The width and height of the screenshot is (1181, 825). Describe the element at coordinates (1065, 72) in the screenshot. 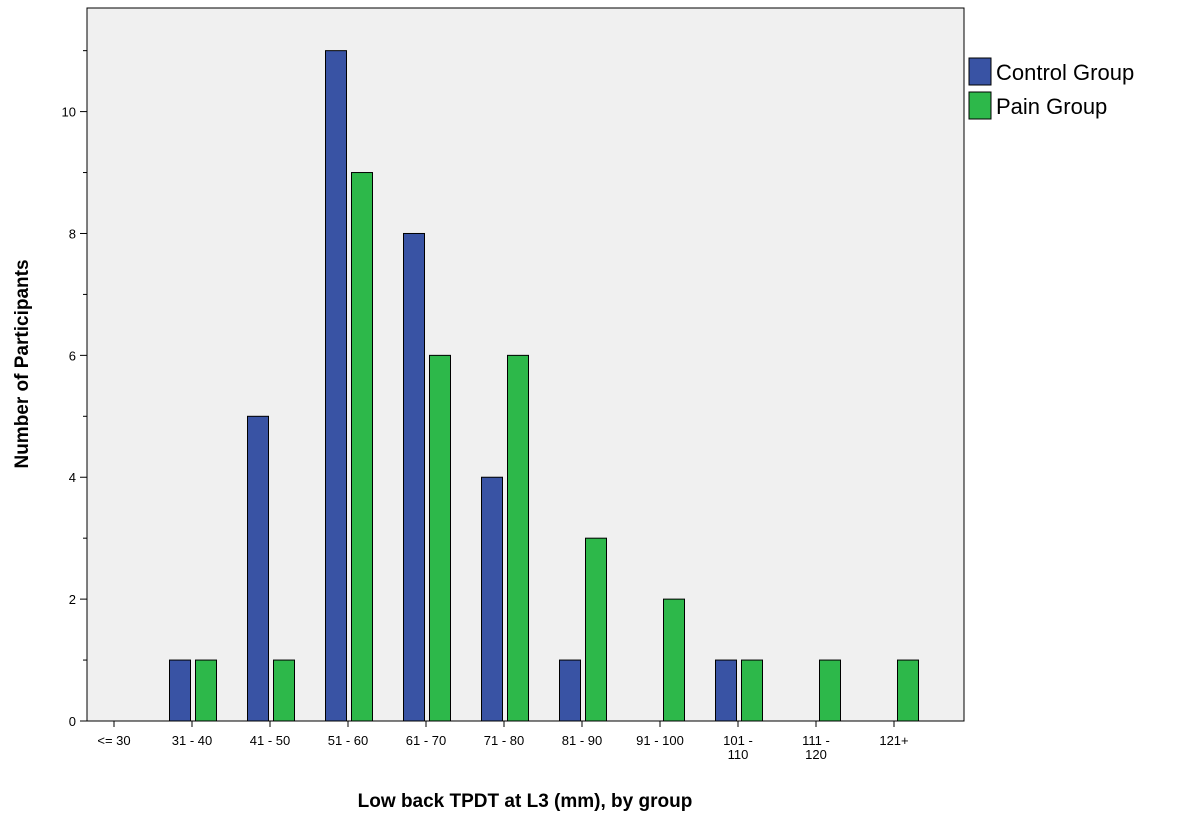

I see `legend-label-control: Control Group` at that location.